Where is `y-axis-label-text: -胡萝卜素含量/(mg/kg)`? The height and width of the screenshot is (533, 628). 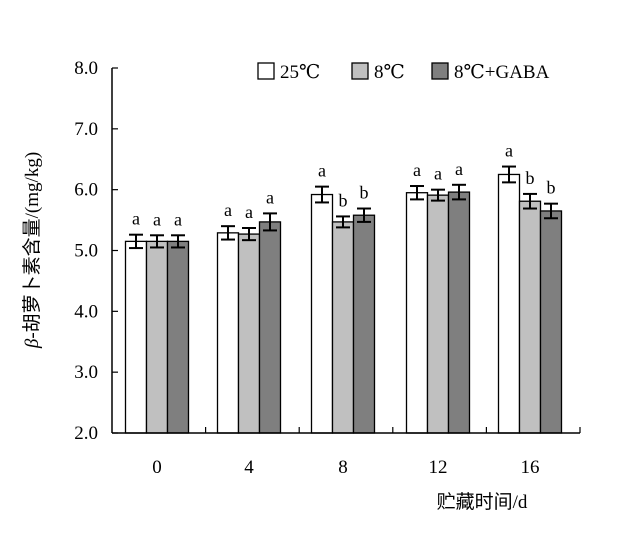 y-axis-label-text: -胡萝卜素含量/(mg/kg) is located at coordinates (32, 245).